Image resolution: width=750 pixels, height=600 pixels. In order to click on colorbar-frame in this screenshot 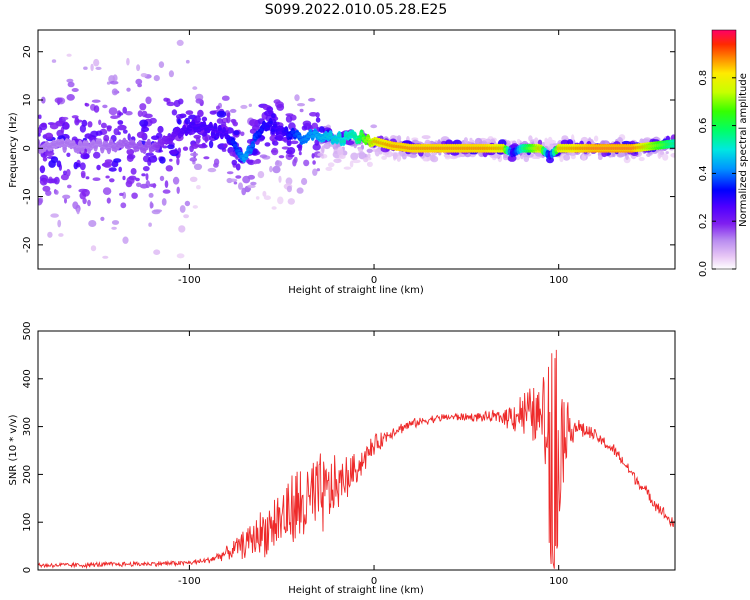, I will do `click(724, 149)`.